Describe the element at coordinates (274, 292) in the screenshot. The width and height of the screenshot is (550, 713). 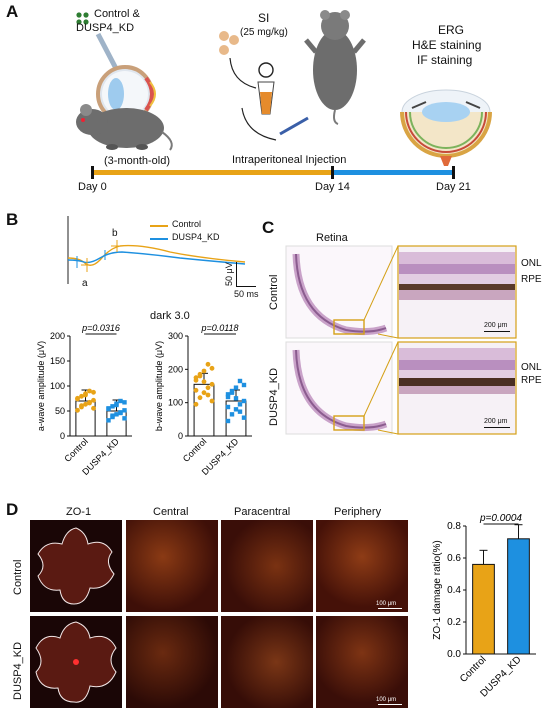
I see `row-label-control: Control` at that location.